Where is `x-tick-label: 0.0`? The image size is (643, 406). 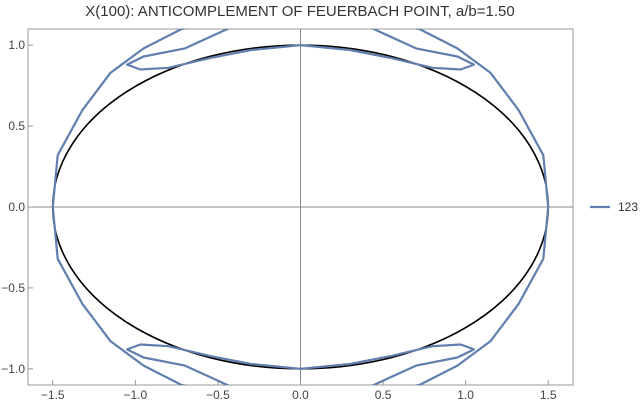
x-tick-label: 0.0 is located at coordinates (300, 395).